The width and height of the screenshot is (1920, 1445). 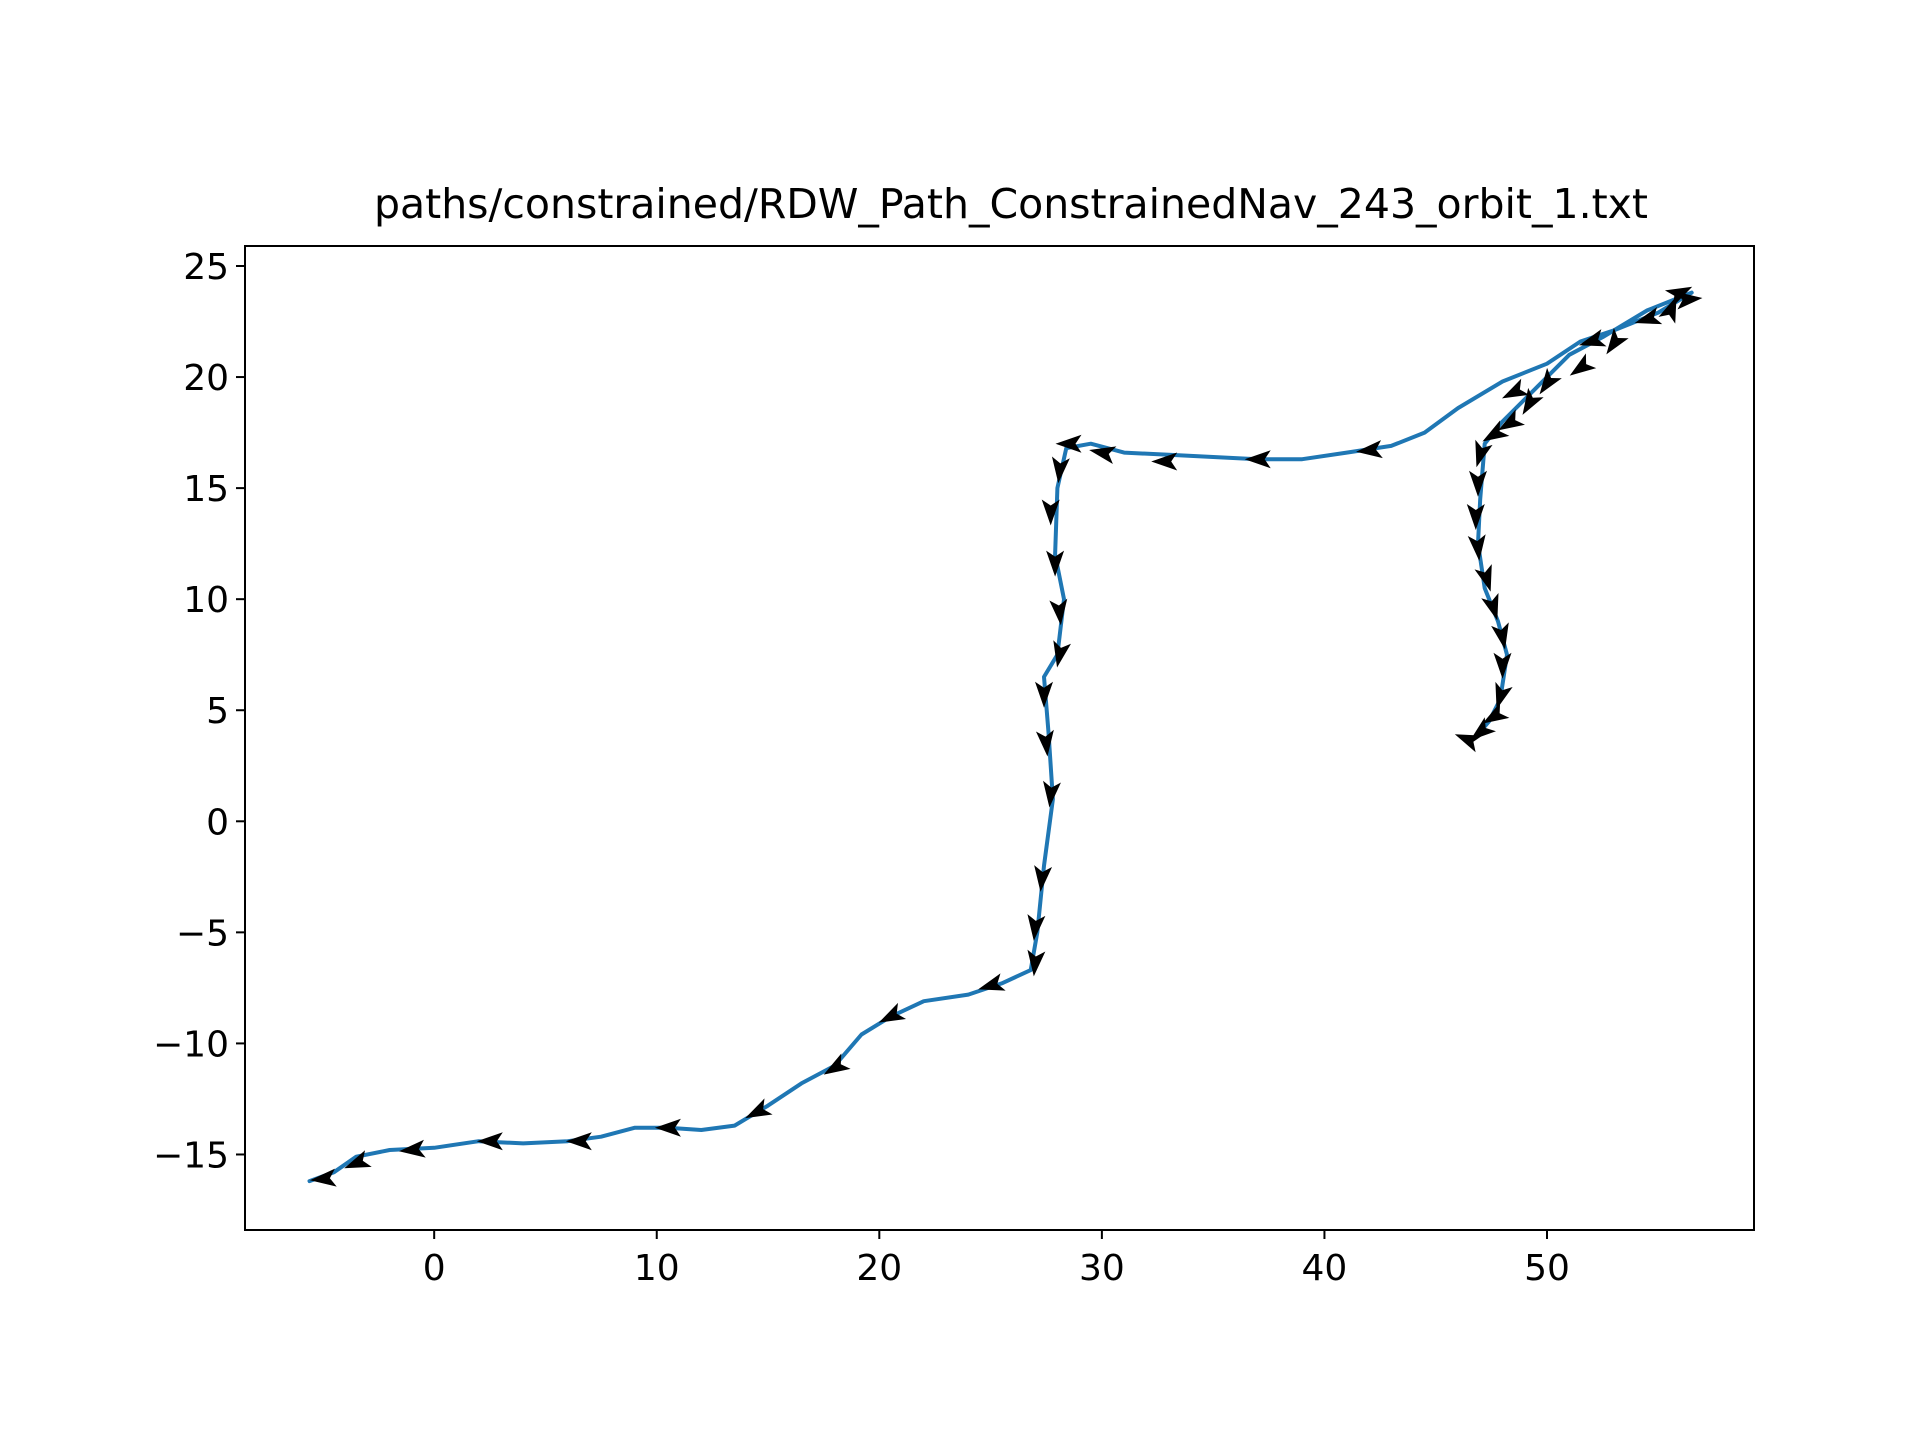 I want to click on y-tick-label: 15, so click(x=206, y=489).